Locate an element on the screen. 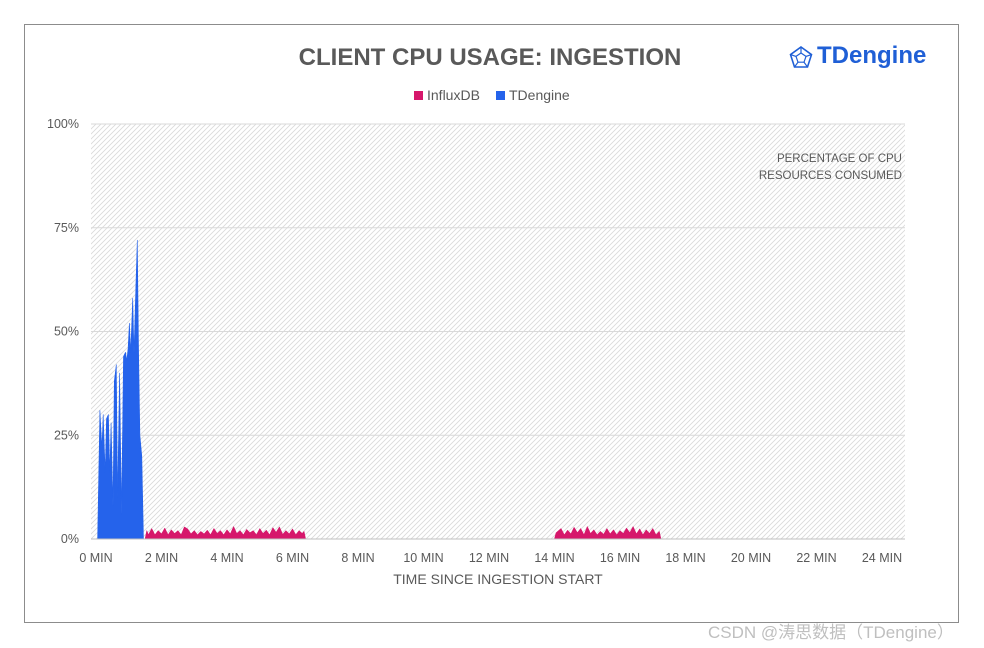  watermark: CSDN @涛思数据（TDengine） is located at coordinates (831, 632).